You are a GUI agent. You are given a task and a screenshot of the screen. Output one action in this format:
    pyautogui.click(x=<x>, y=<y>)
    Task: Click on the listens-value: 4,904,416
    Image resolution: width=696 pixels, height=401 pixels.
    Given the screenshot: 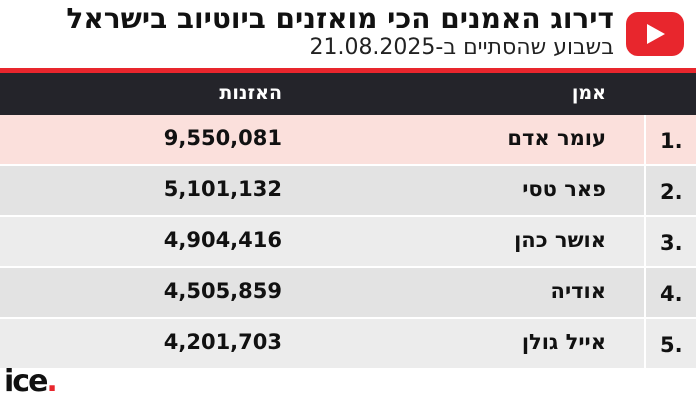 What is the action you would take?
    pyautogui.click(x=222, y=240)
    